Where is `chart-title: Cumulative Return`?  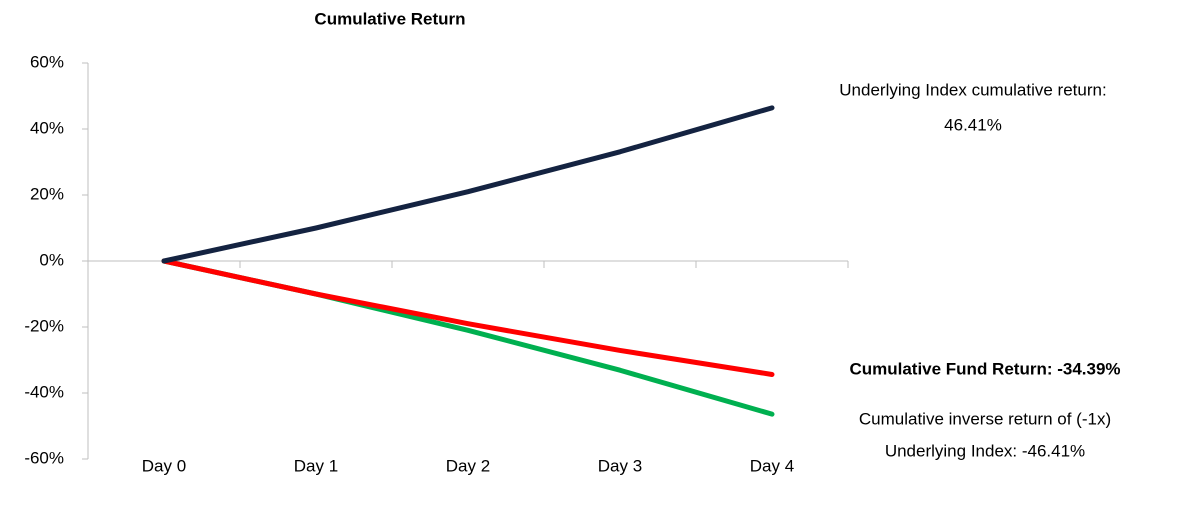 chart-title: Cumulative Return is located at coordinates (389, 18).